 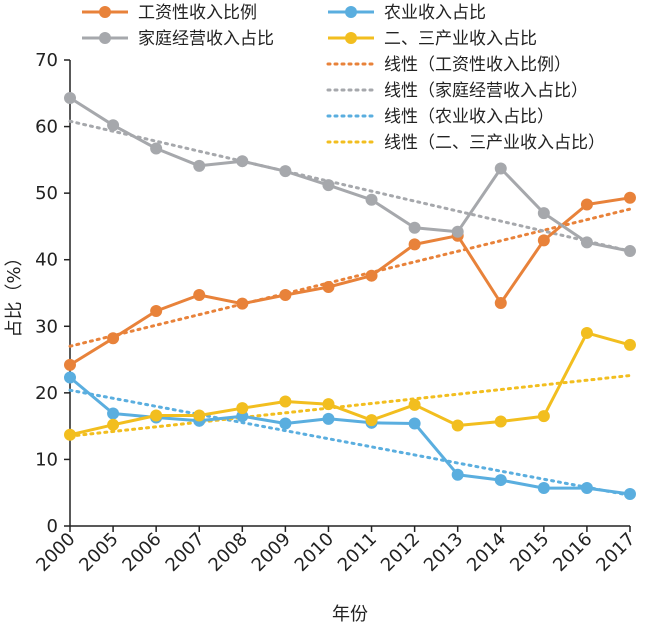 I want to click on x-tick-label: 2012, so click(x=400, y=552).